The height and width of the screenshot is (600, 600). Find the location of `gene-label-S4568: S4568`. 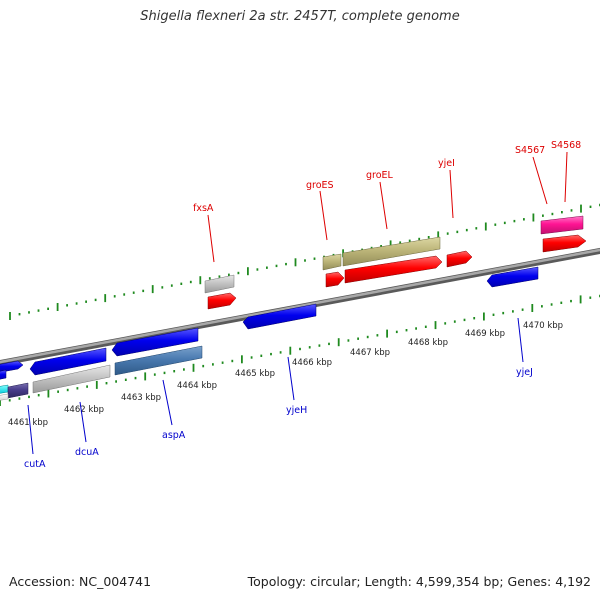

gene-label-S4568: S4568 is located at coordinates (566, 145).